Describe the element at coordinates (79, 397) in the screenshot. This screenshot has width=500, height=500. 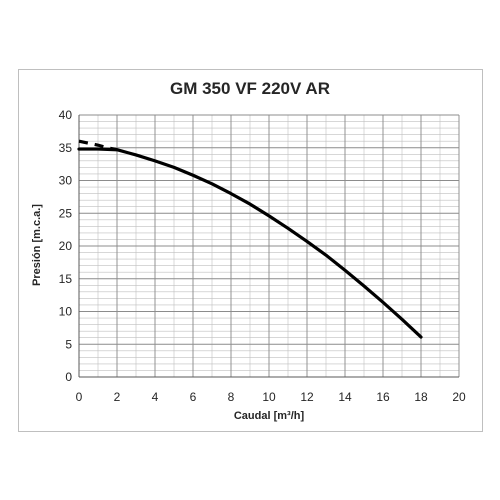
I see `x-tick-label: 0` at that location.